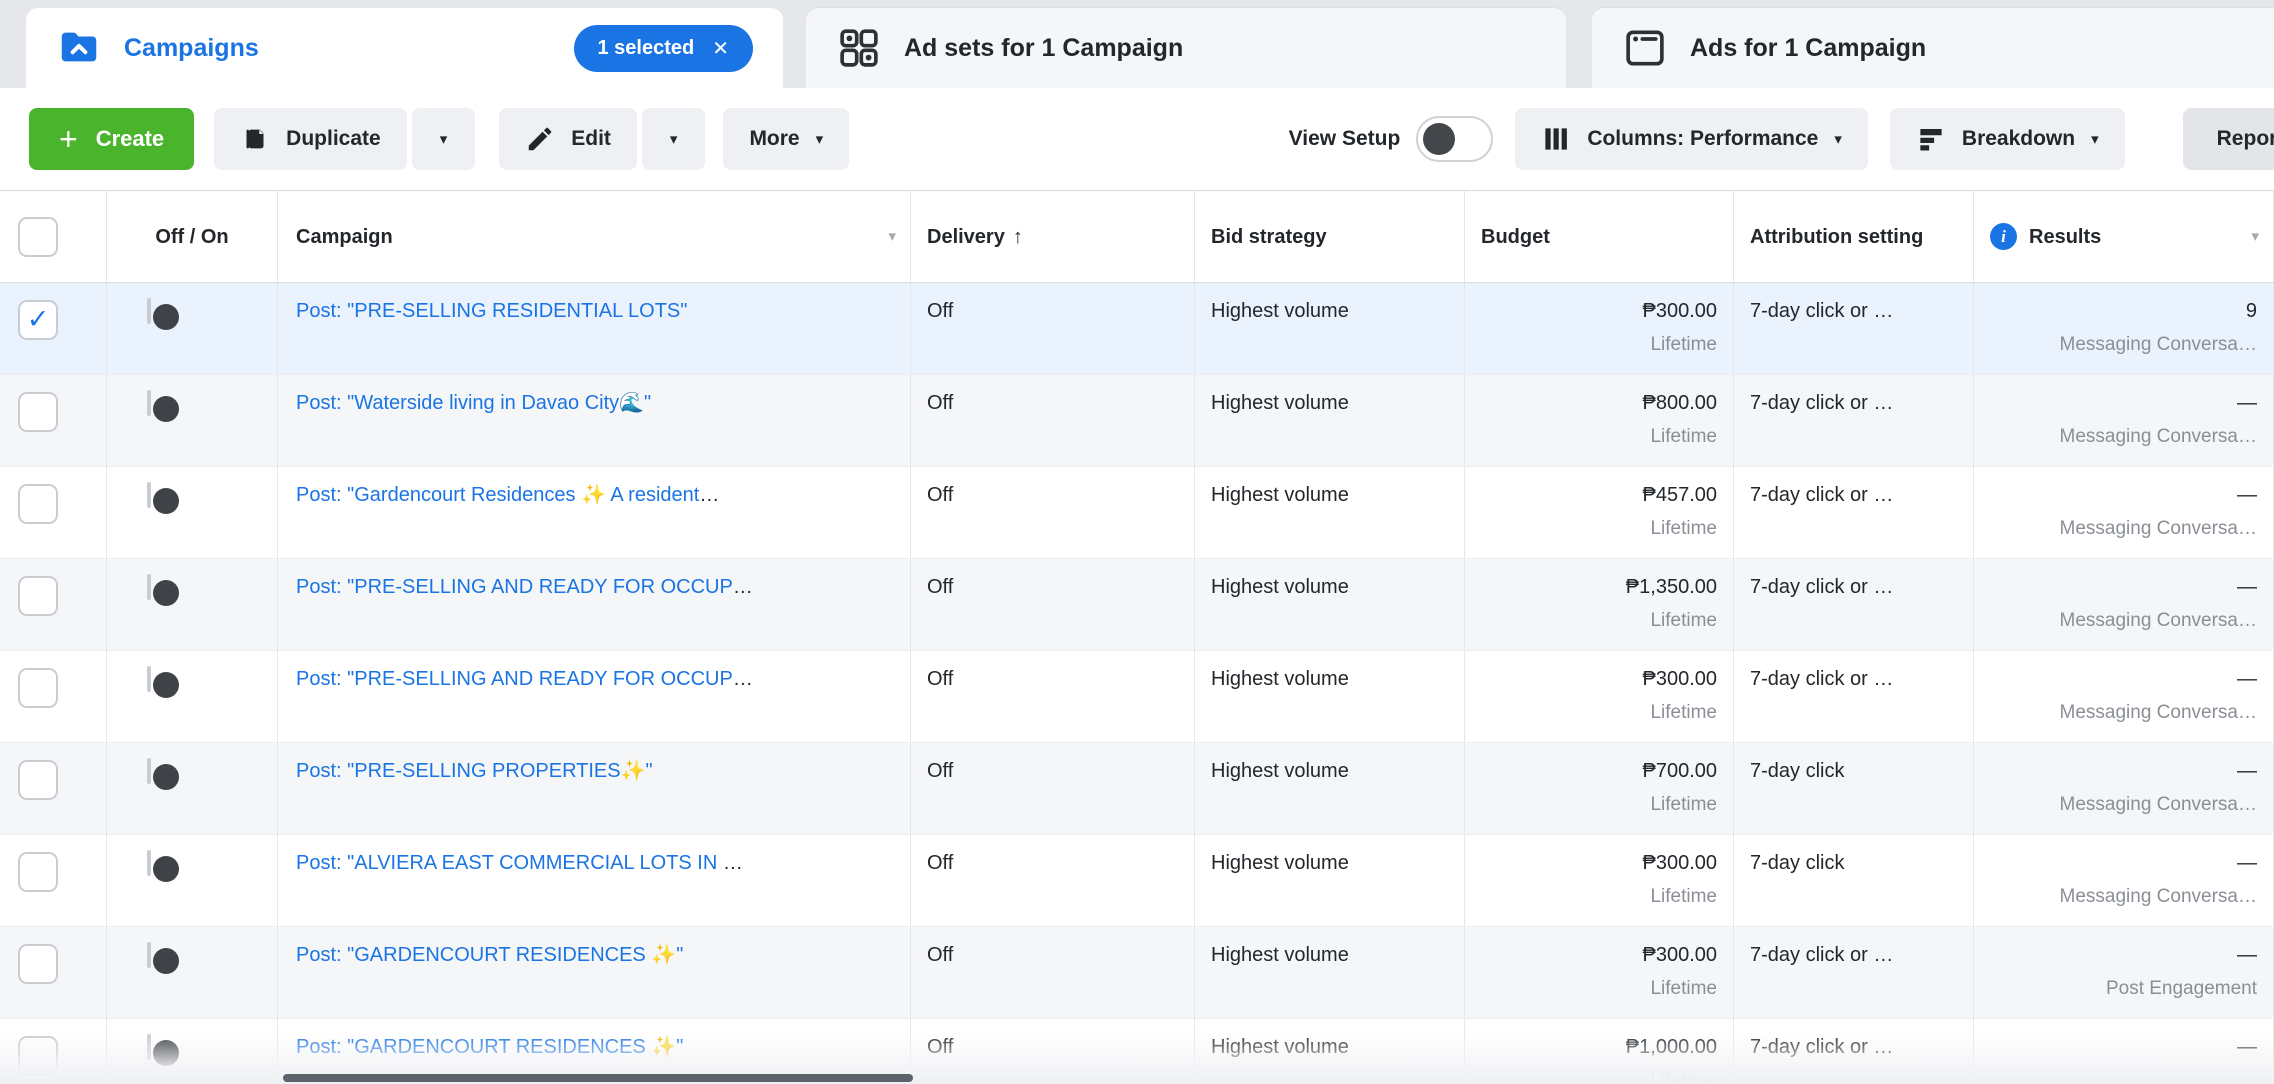  I want to click on tab-ad-sets: Ad sets for 1 Campaign, so click(1186, 48).